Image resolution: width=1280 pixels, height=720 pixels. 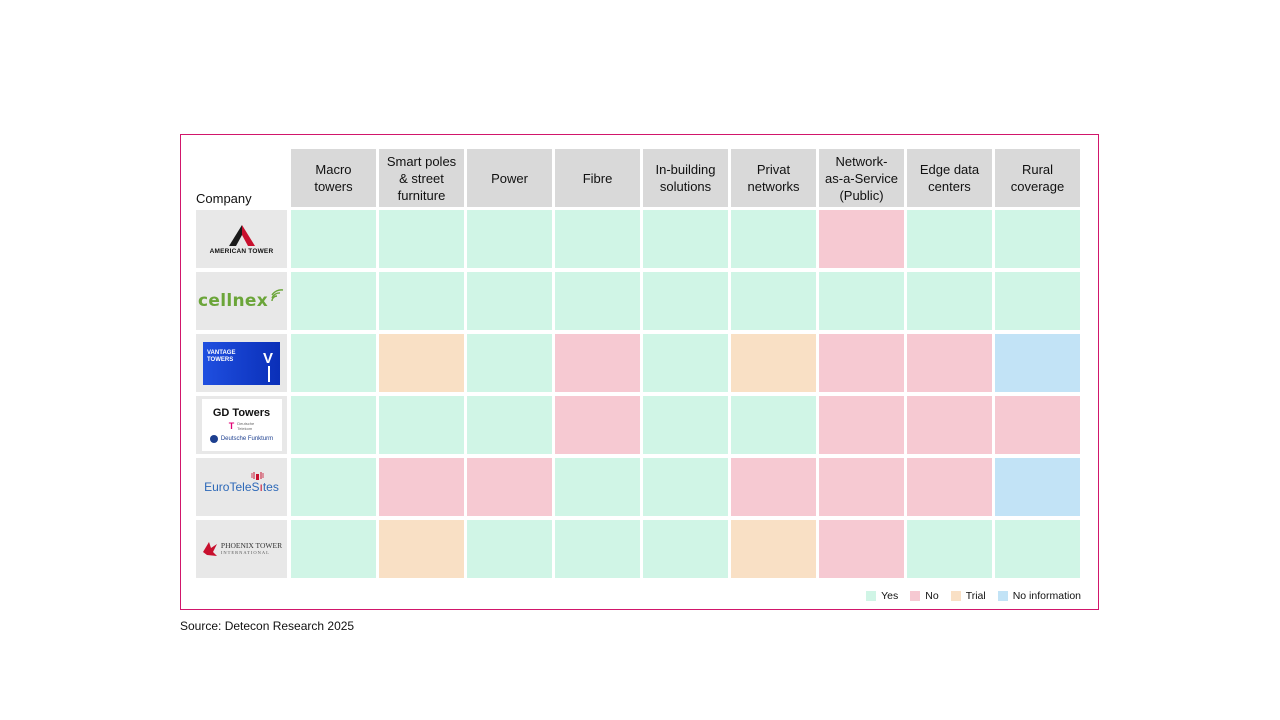 What do you see at coordinates (949, 186) in the screenshot?
I see `column-header-line: centers` at bounding box center [949, 186].